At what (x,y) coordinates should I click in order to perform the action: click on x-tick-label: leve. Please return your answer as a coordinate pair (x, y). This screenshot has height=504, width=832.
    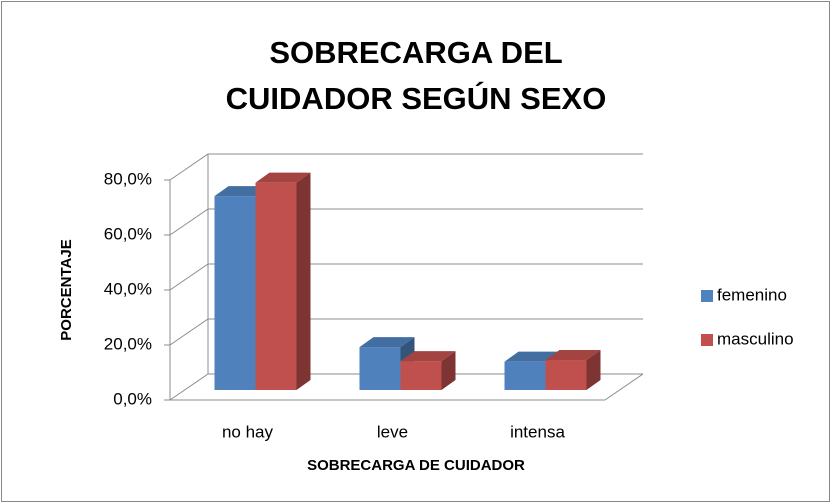
    Looking at the image, I should click on (392, 431).